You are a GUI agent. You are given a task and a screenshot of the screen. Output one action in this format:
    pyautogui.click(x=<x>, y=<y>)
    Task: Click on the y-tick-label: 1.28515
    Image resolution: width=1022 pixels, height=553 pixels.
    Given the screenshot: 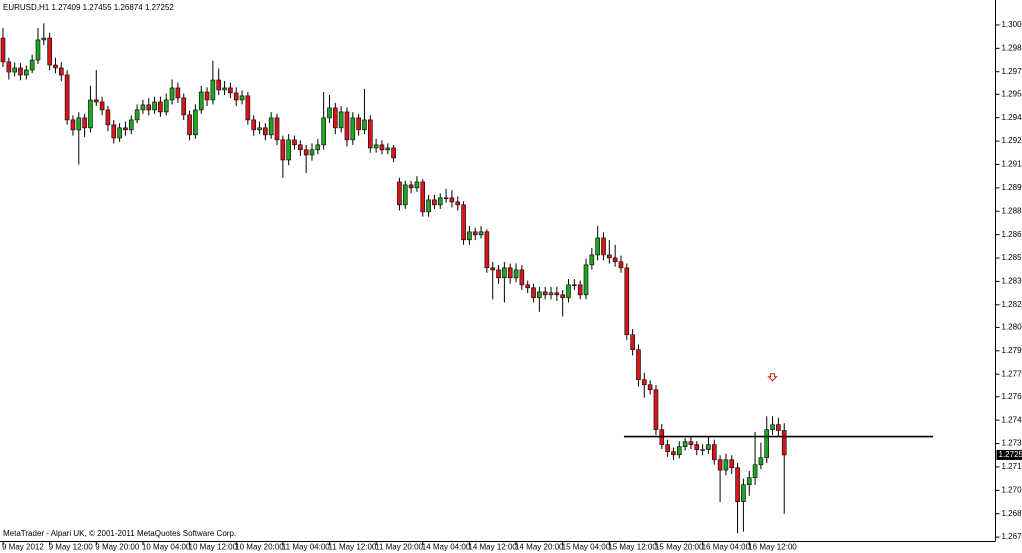 What is the action you would take?
    pyautogui.click(x=1012, y=257)
    